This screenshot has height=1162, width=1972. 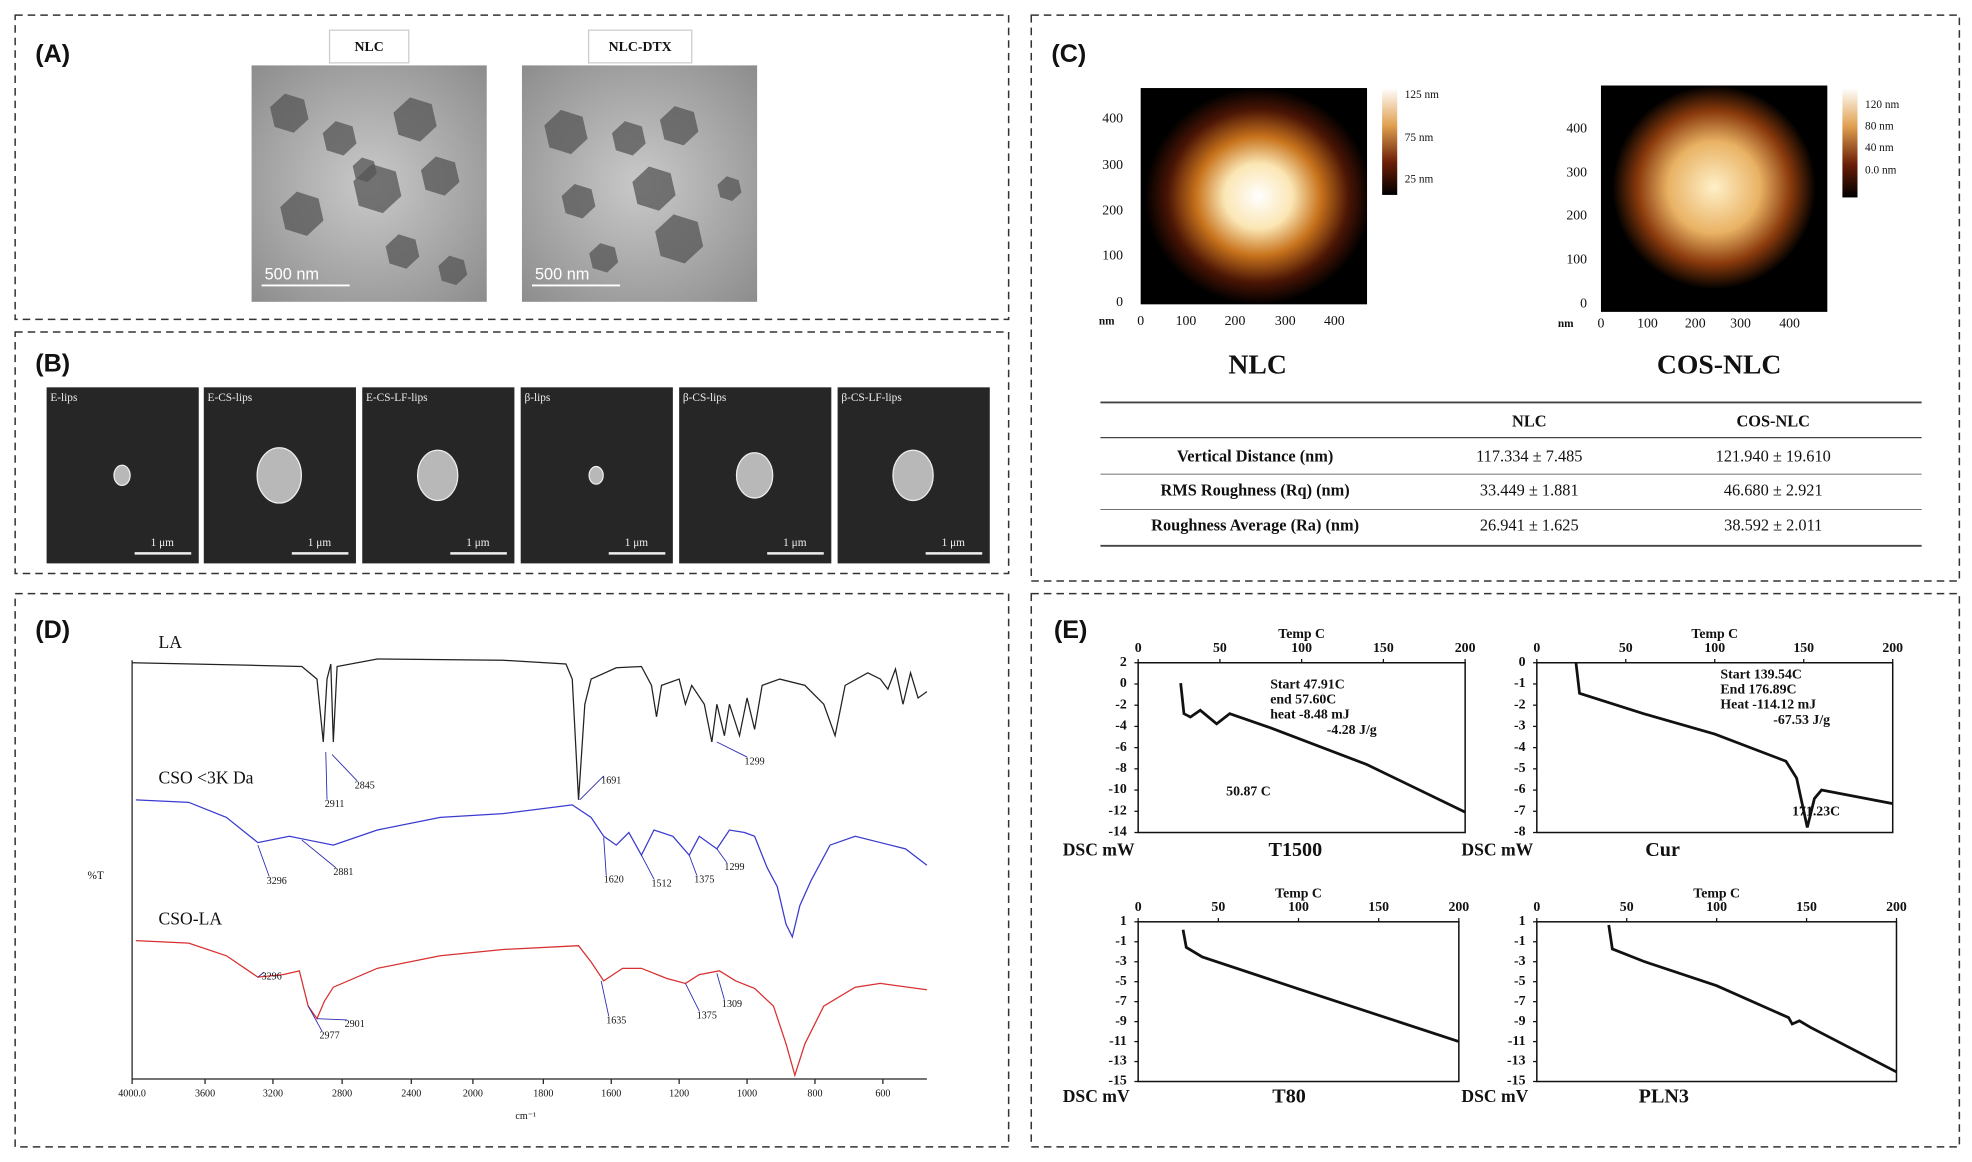 I want to click on x-tick-label: 400, so click(x=1334, y=320).